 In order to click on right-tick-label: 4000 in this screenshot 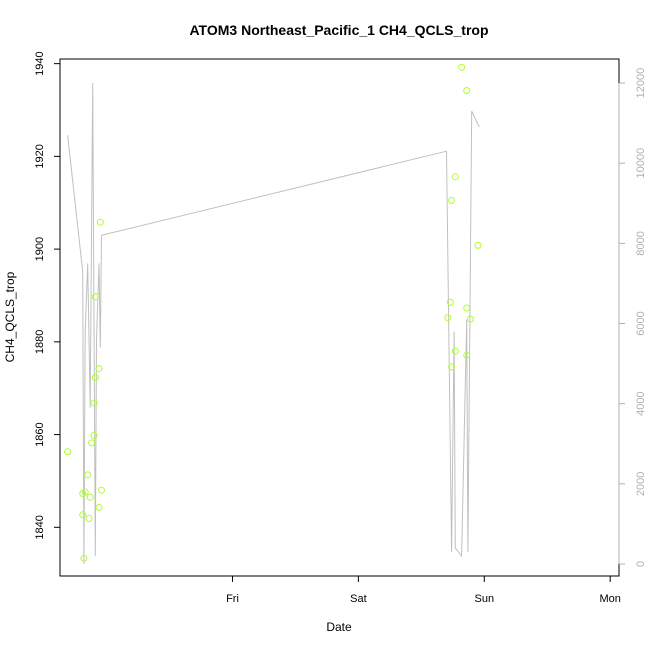, I will do `click(641, 403)`.